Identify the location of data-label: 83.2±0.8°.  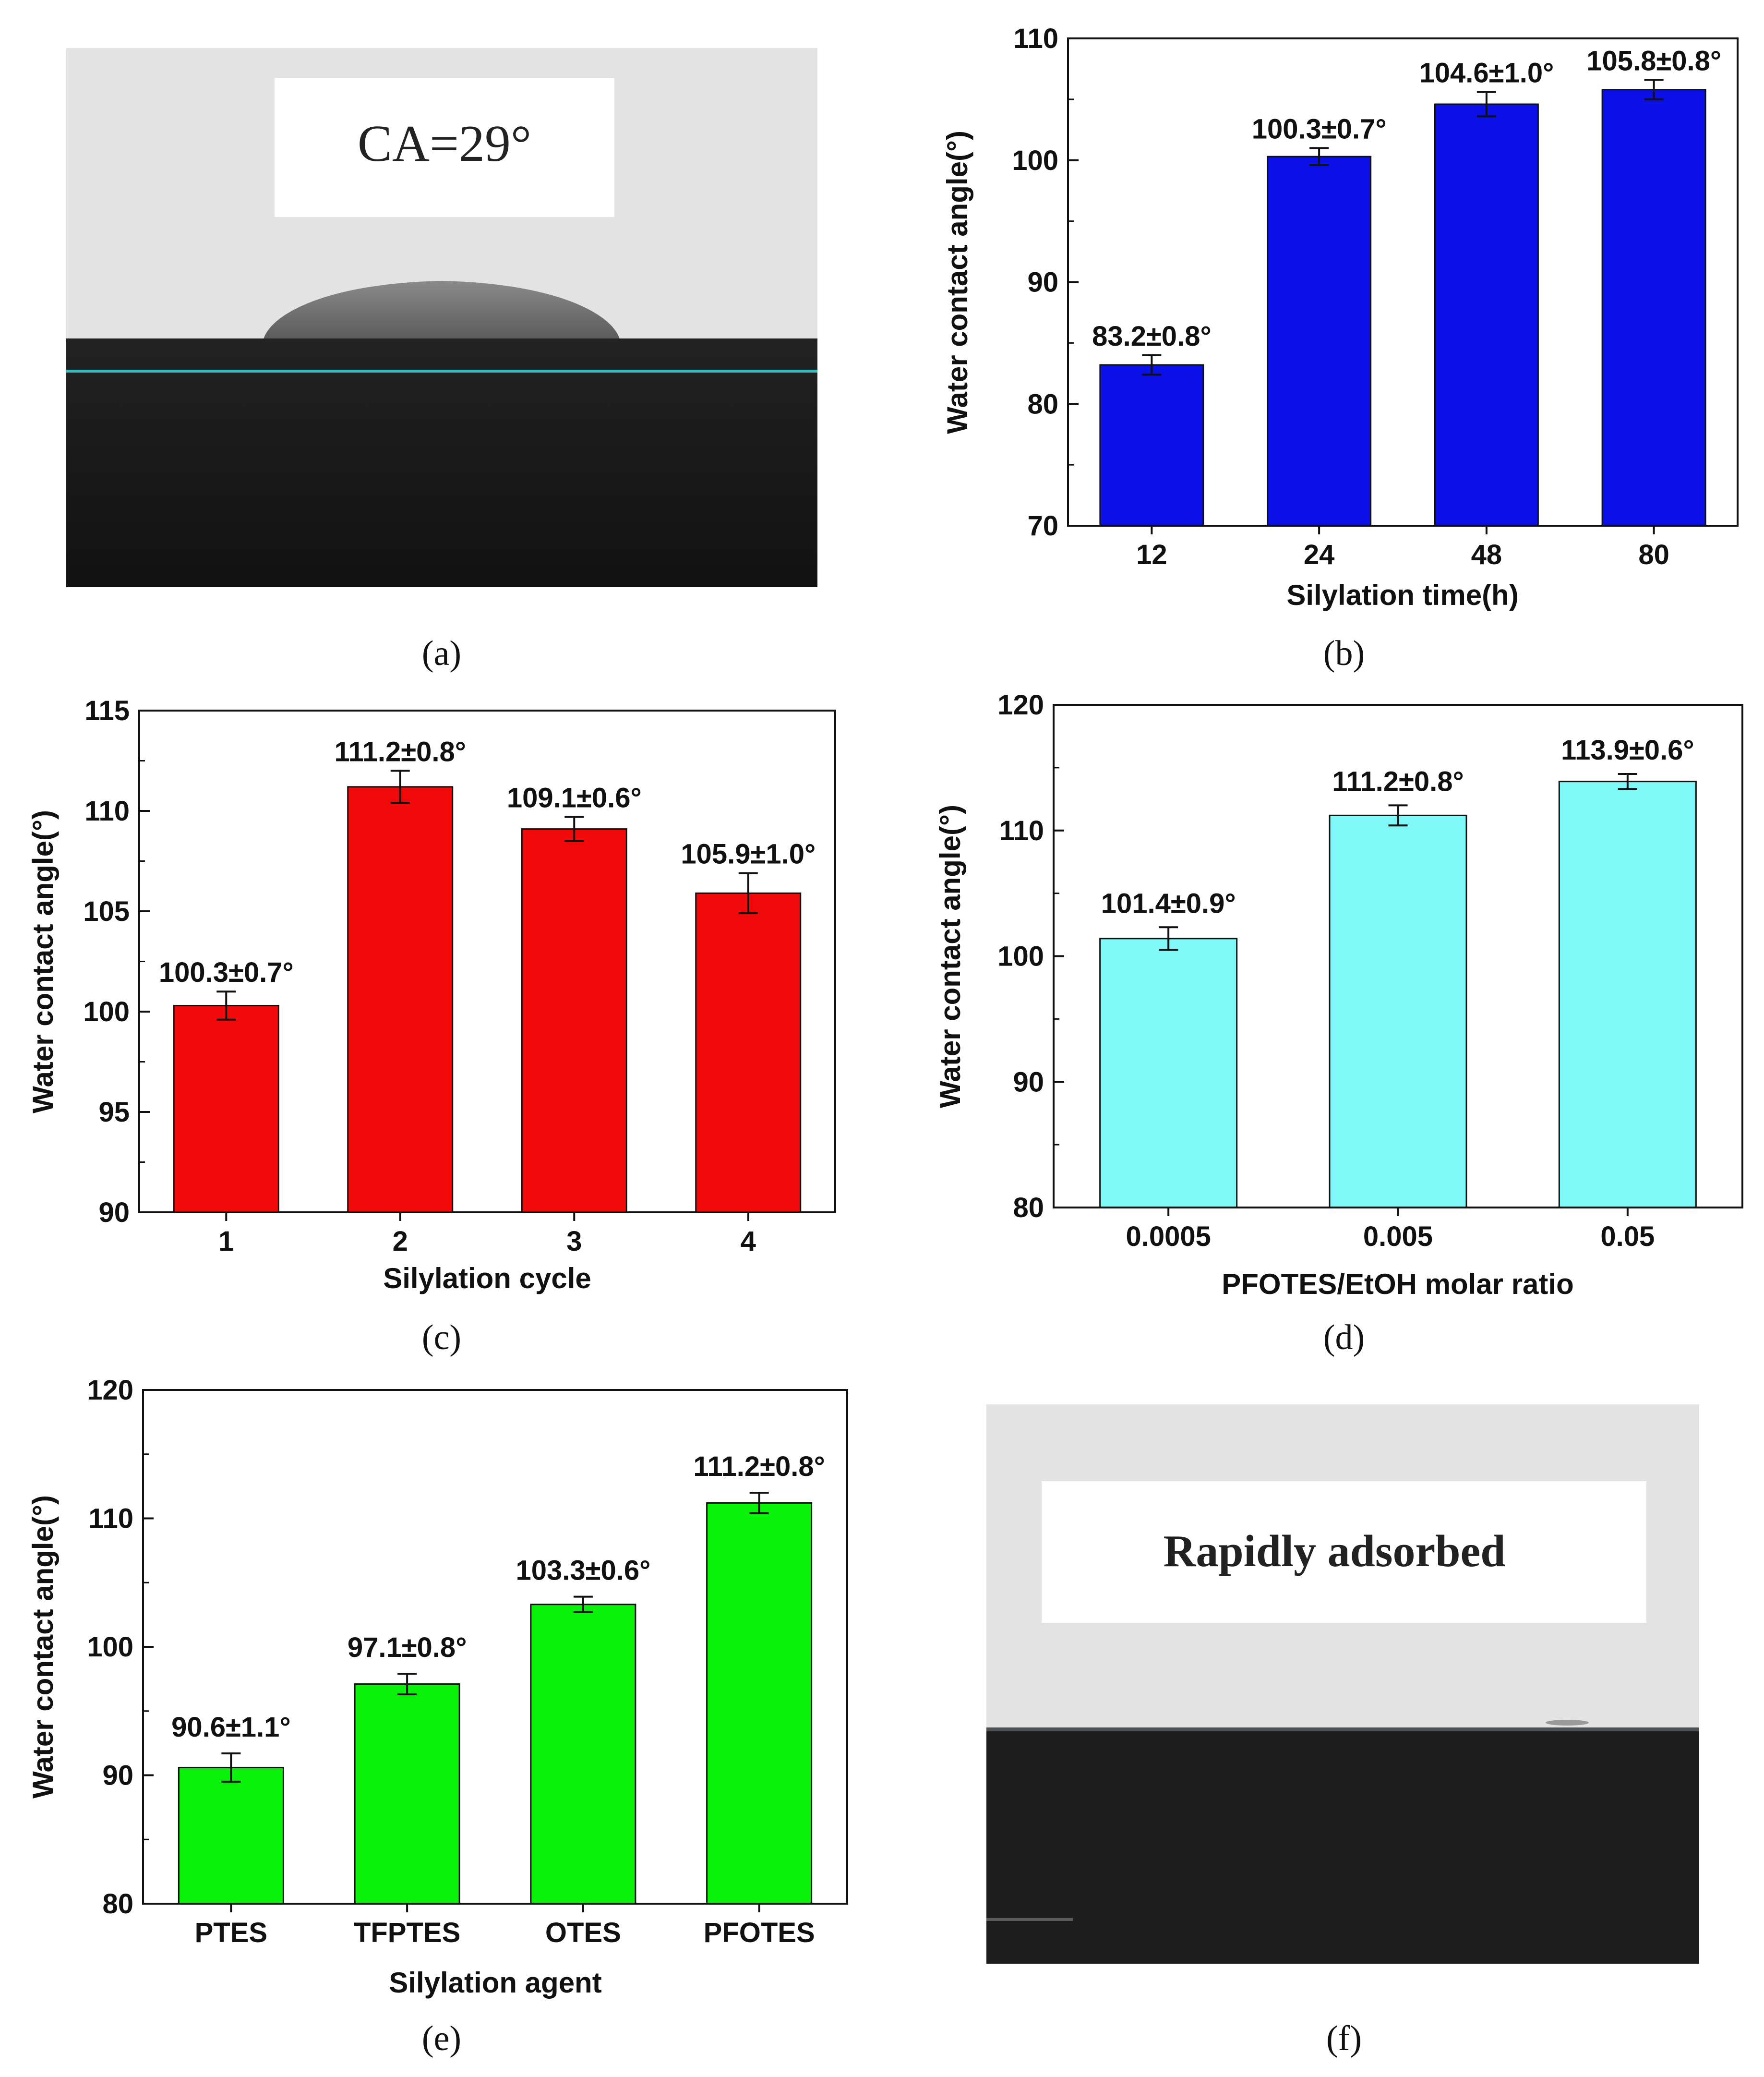
(1152, 336).